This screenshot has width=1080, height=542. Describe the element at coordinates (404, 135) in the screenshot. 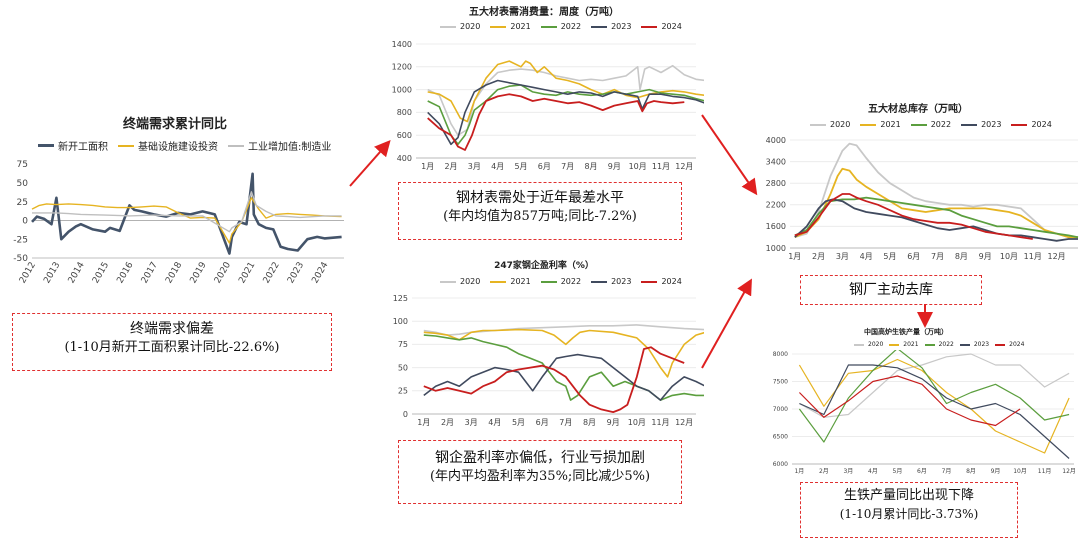

I see `y-tick-label: 600` at that location.